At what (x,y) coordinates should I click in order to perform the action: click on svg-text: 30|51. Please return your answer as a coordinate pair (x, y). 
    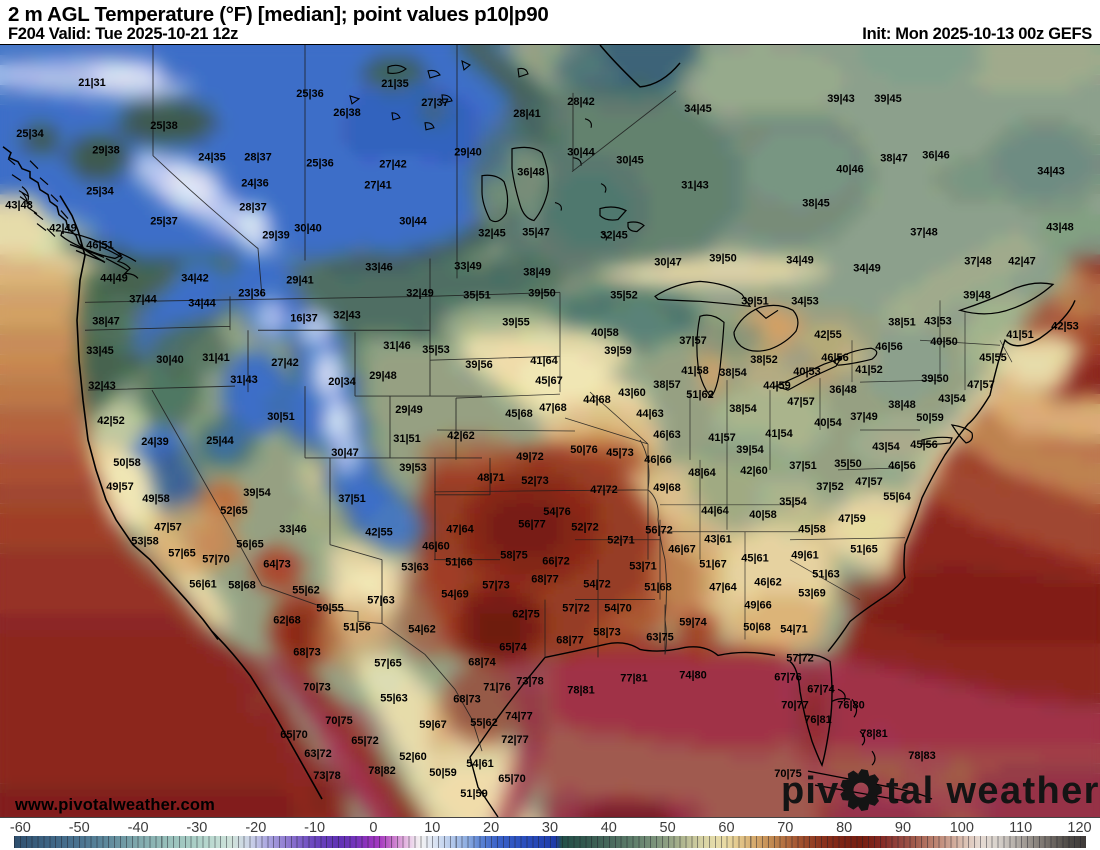
    Looking at the image, I should click on (281, 417).